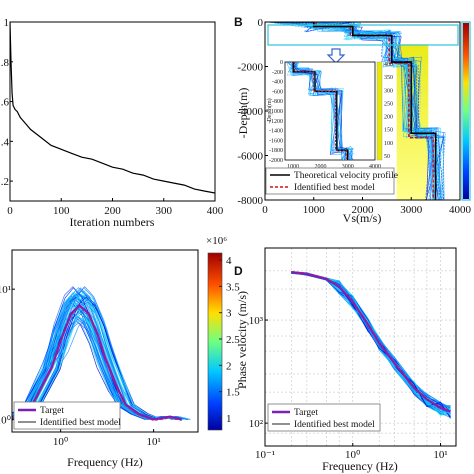 Image resolution: width=474 pixels, height=474 pixels. Describe the element at coordinates (276, 161) in the screenshot. I see `inset-y-tick-label: -2000` at that location.